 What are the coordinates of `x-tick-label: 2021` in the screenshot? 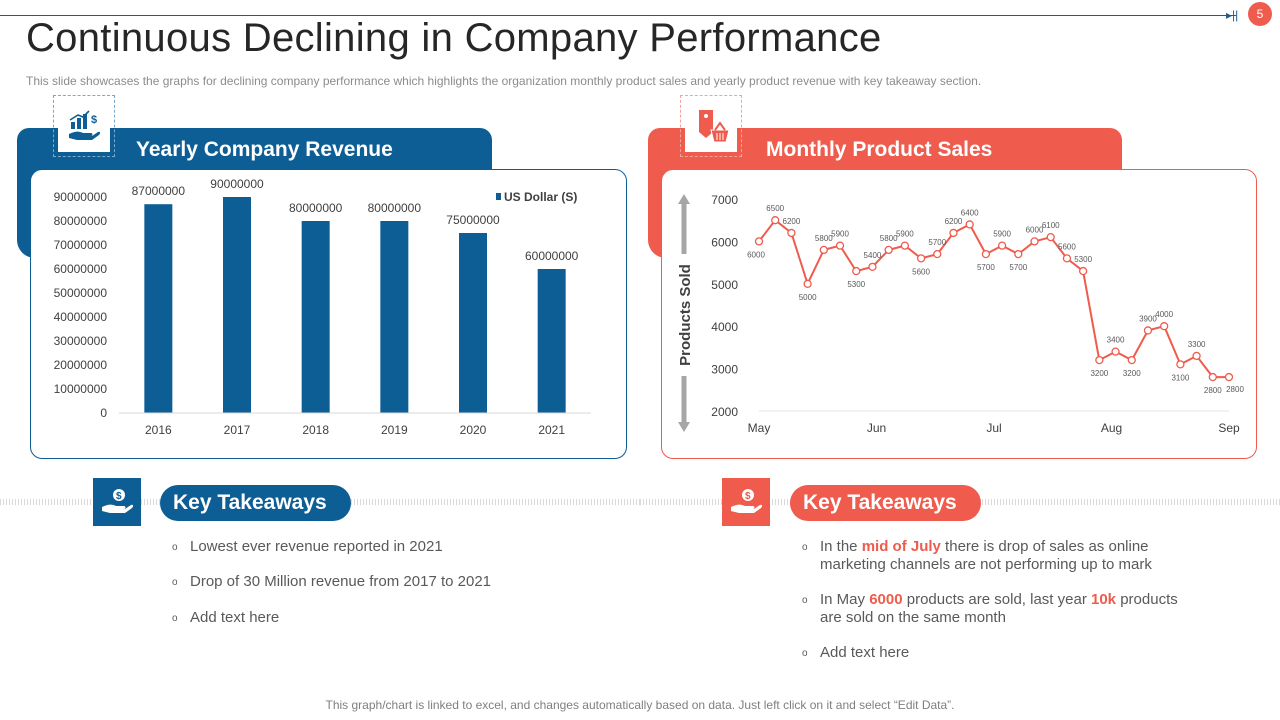 It's located at (551, 430).